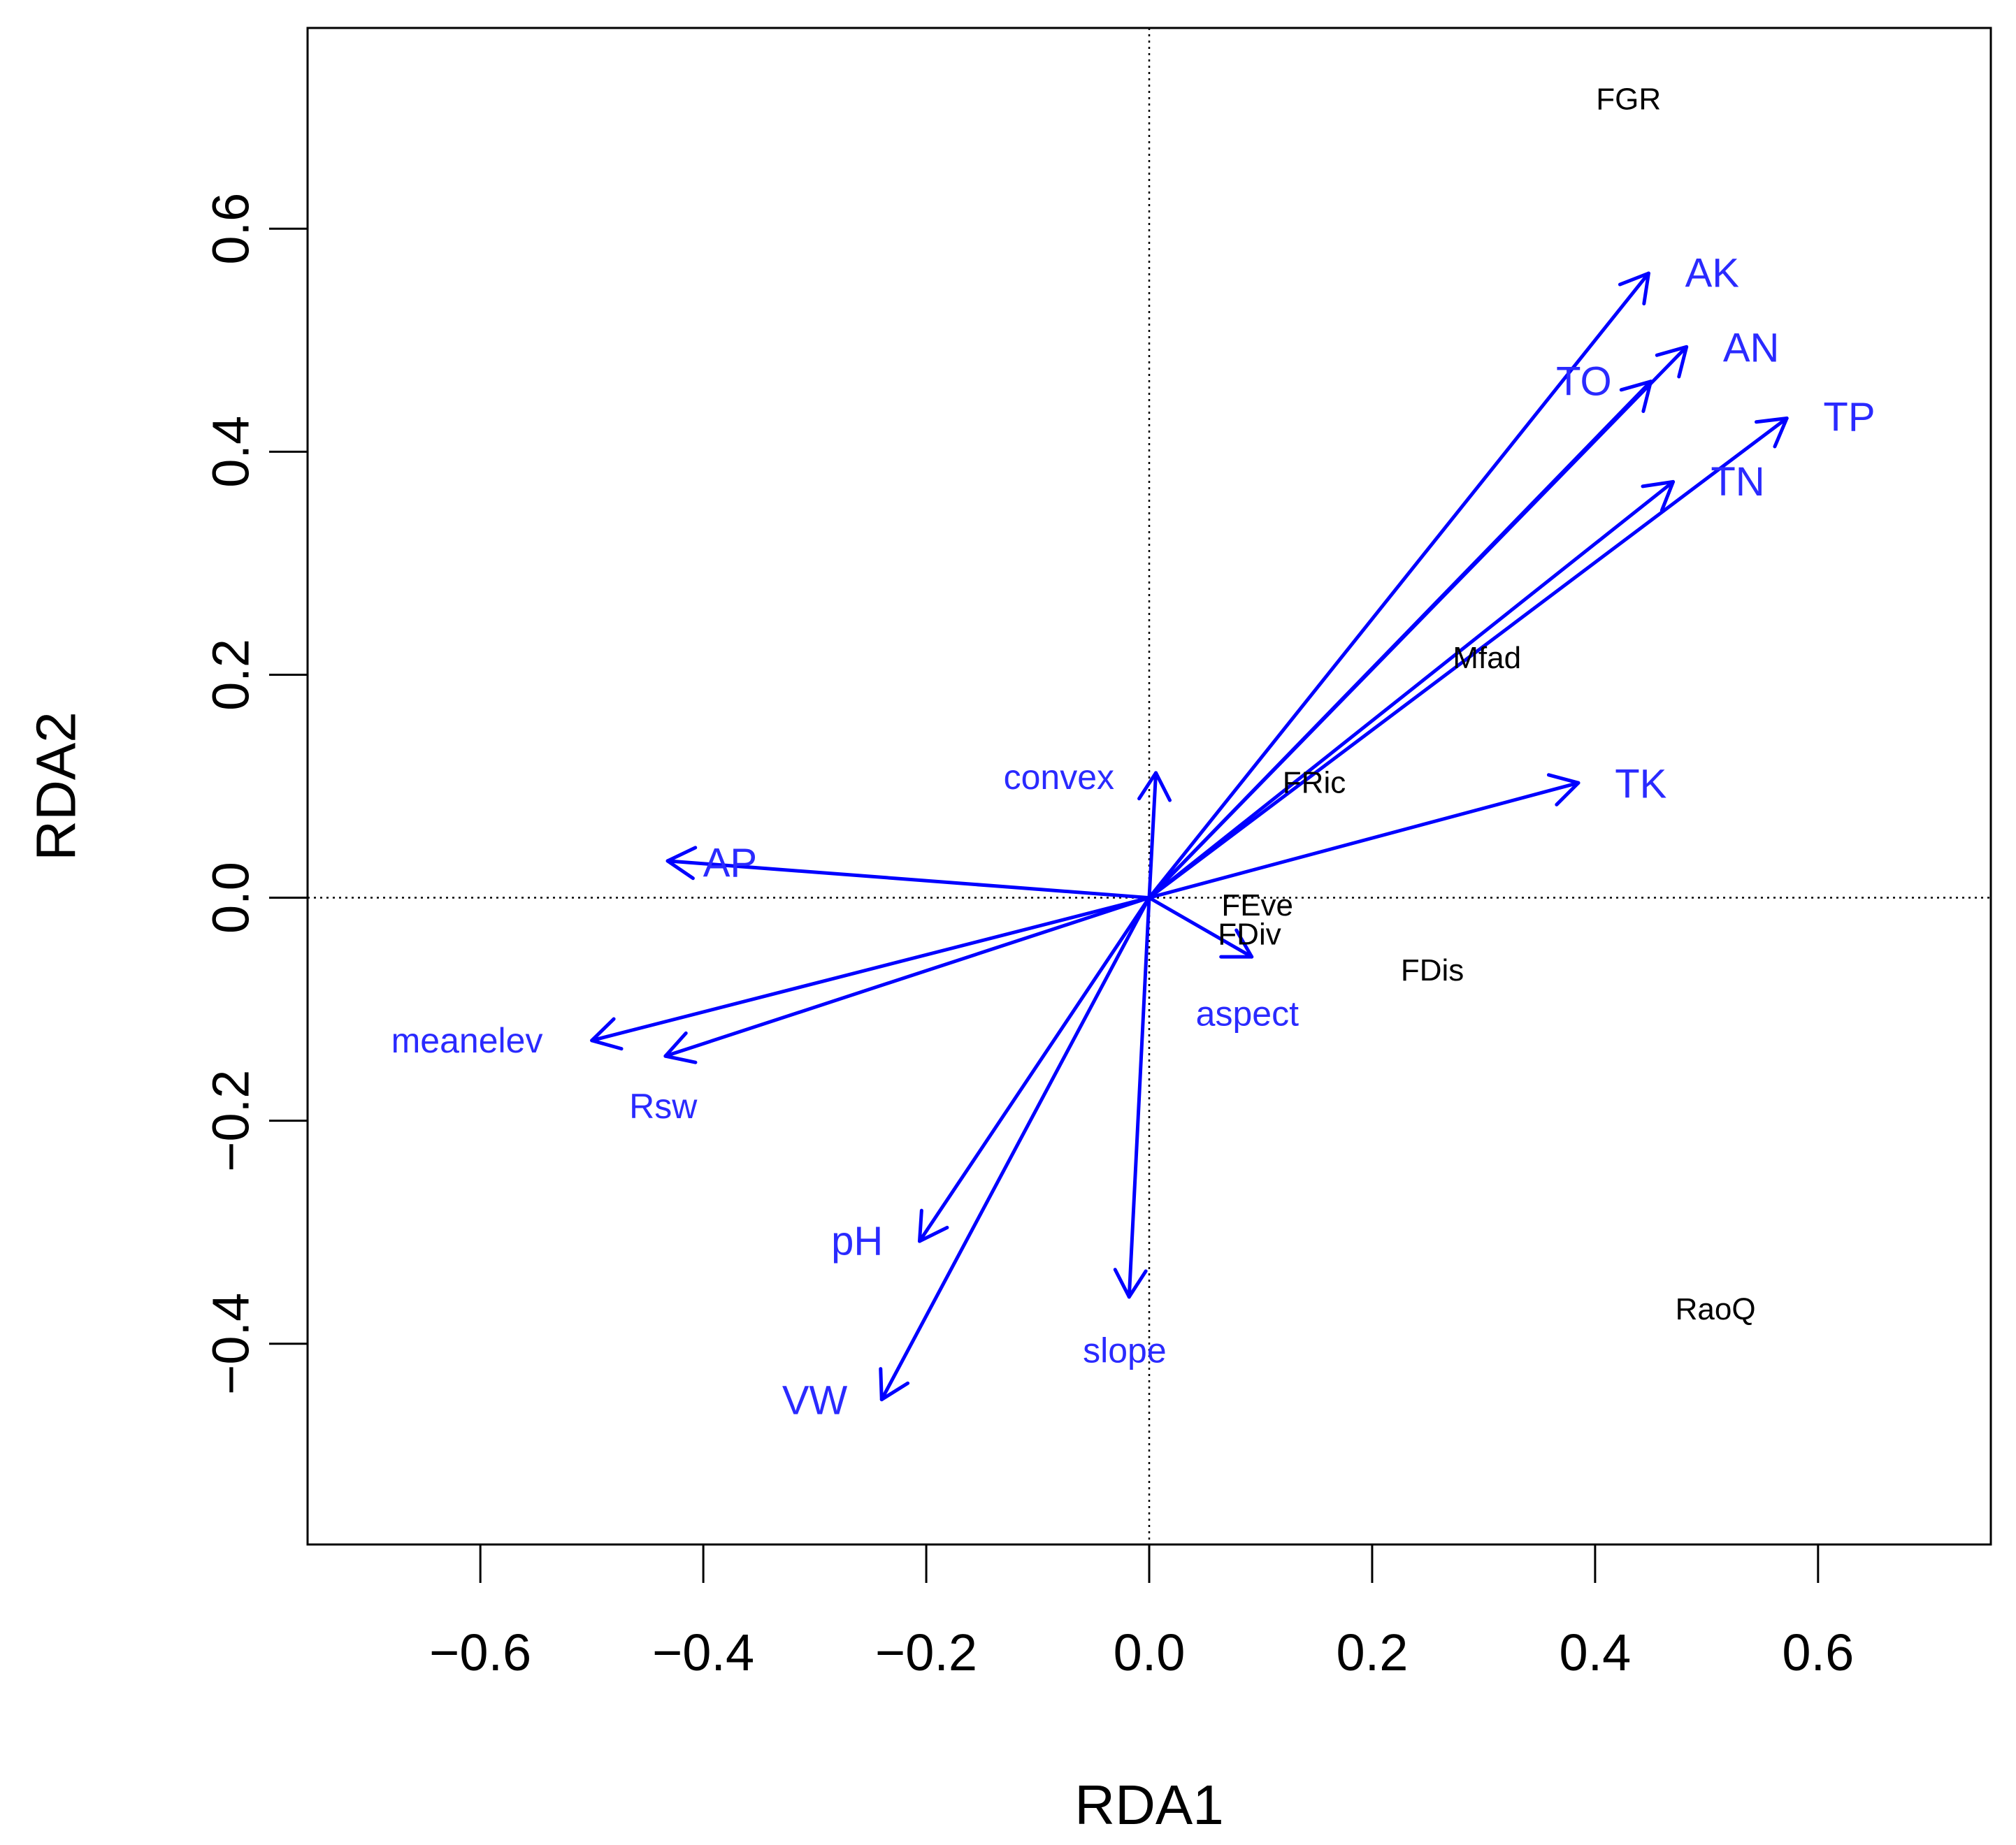 The width and height of the screenshot is (2016, 1845). What do you see at coordinates (815, 1401) in the screenshot?
I see `arrow-label-VW: VW` at bounding box center [815, 1401].